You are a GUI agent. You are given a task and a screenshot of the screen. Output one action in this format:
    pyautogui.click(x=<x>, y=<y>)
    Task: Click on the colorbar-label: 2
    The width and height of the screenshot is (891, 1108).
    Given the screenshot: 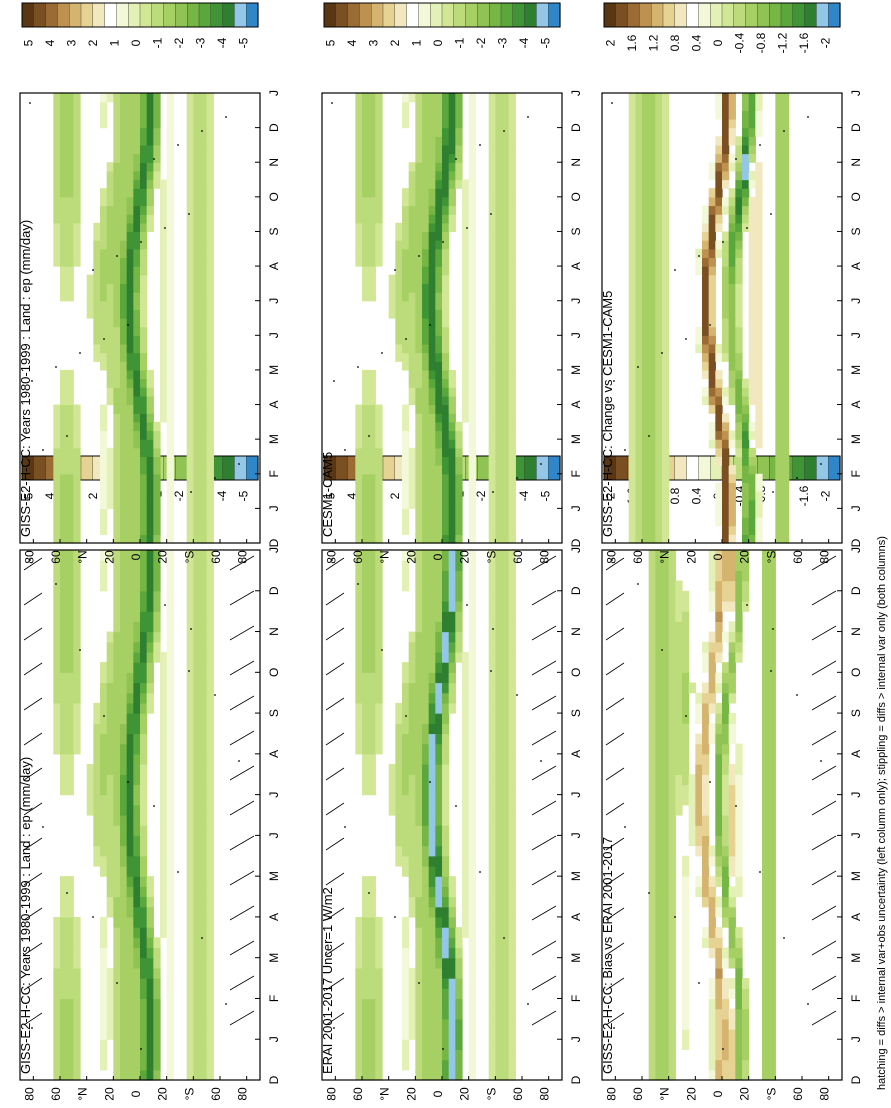 What is the action you would take?
    pyautogui.click(x=395, y=495)
    